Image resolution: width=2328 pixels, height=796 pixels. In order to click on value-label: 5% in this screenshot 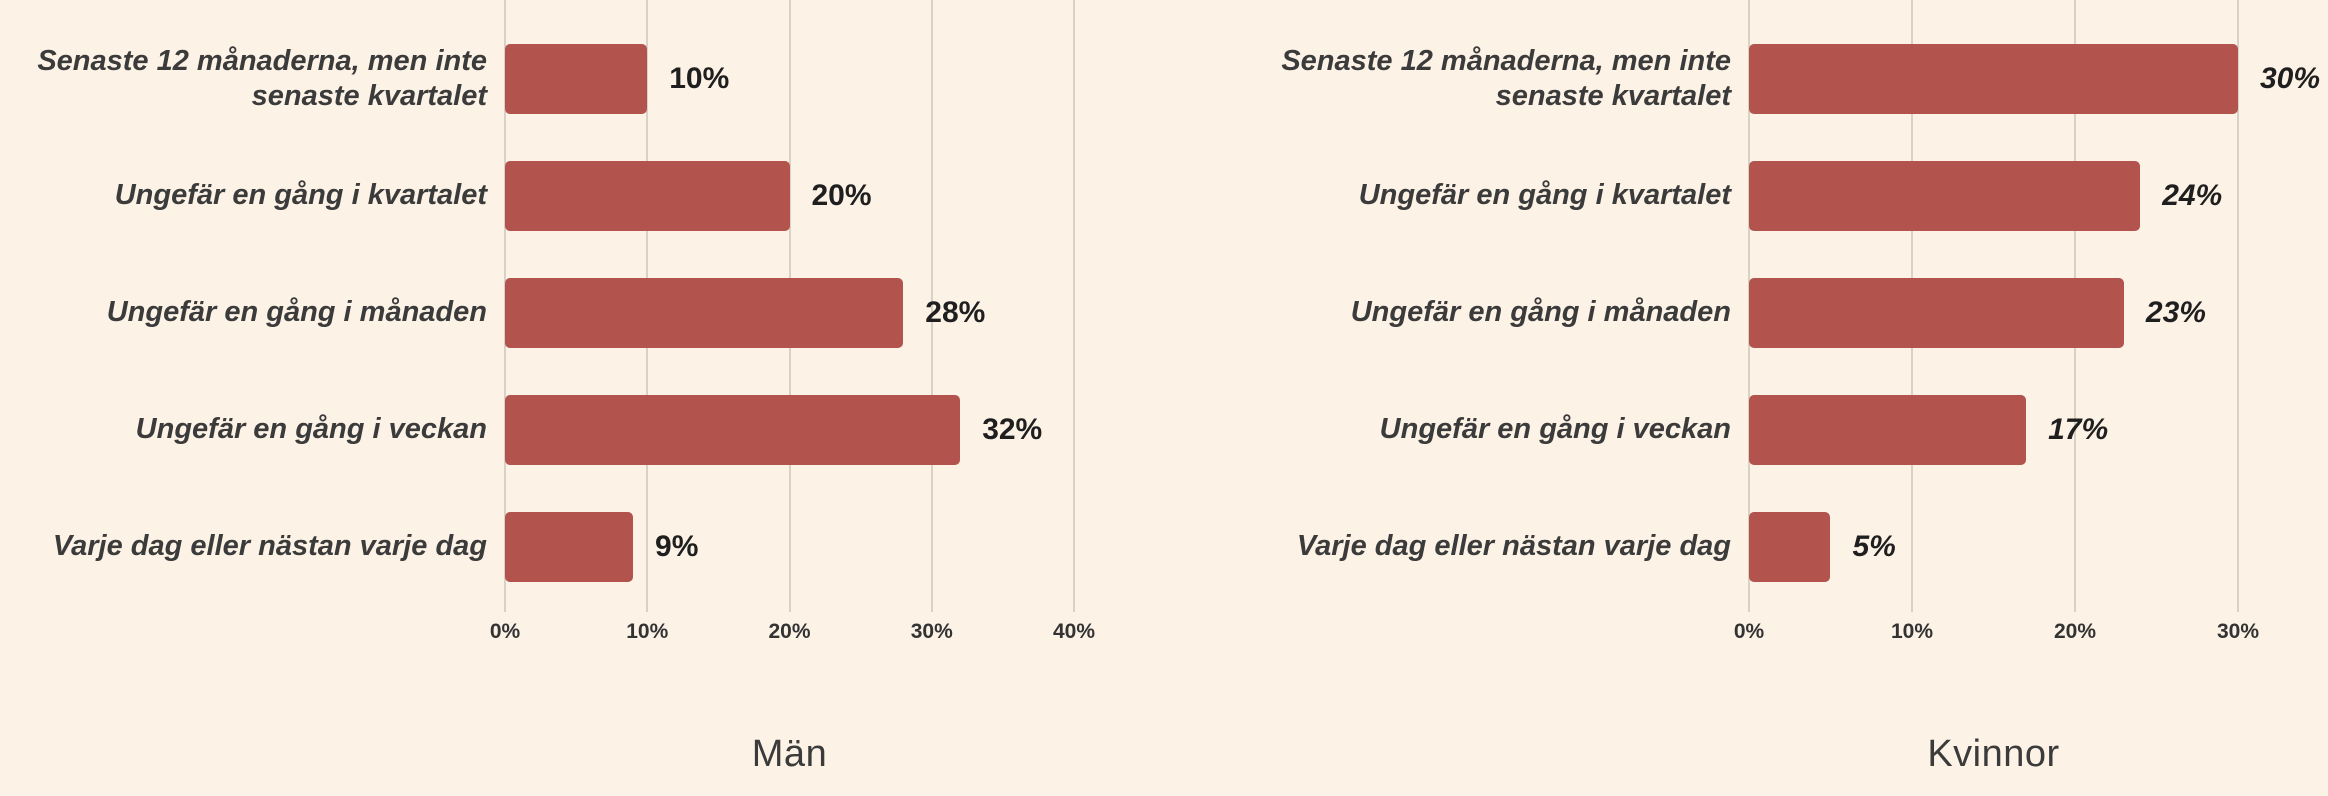, I will do `click(1874, 546)`.